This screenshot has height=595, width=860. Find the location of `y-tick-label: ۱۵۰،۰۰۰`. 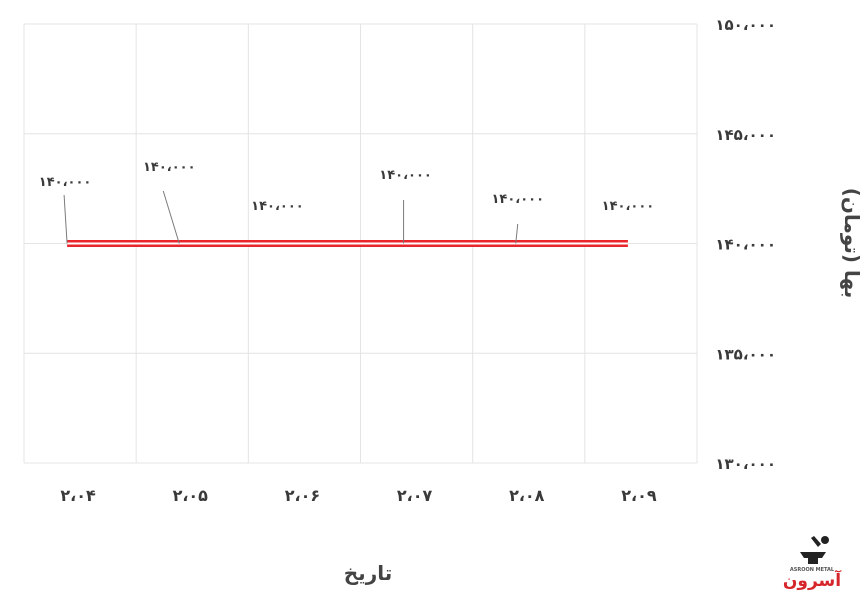

y-tick-label: ۱۵۰،۰۰۰ is located at coordinates (745, 25).